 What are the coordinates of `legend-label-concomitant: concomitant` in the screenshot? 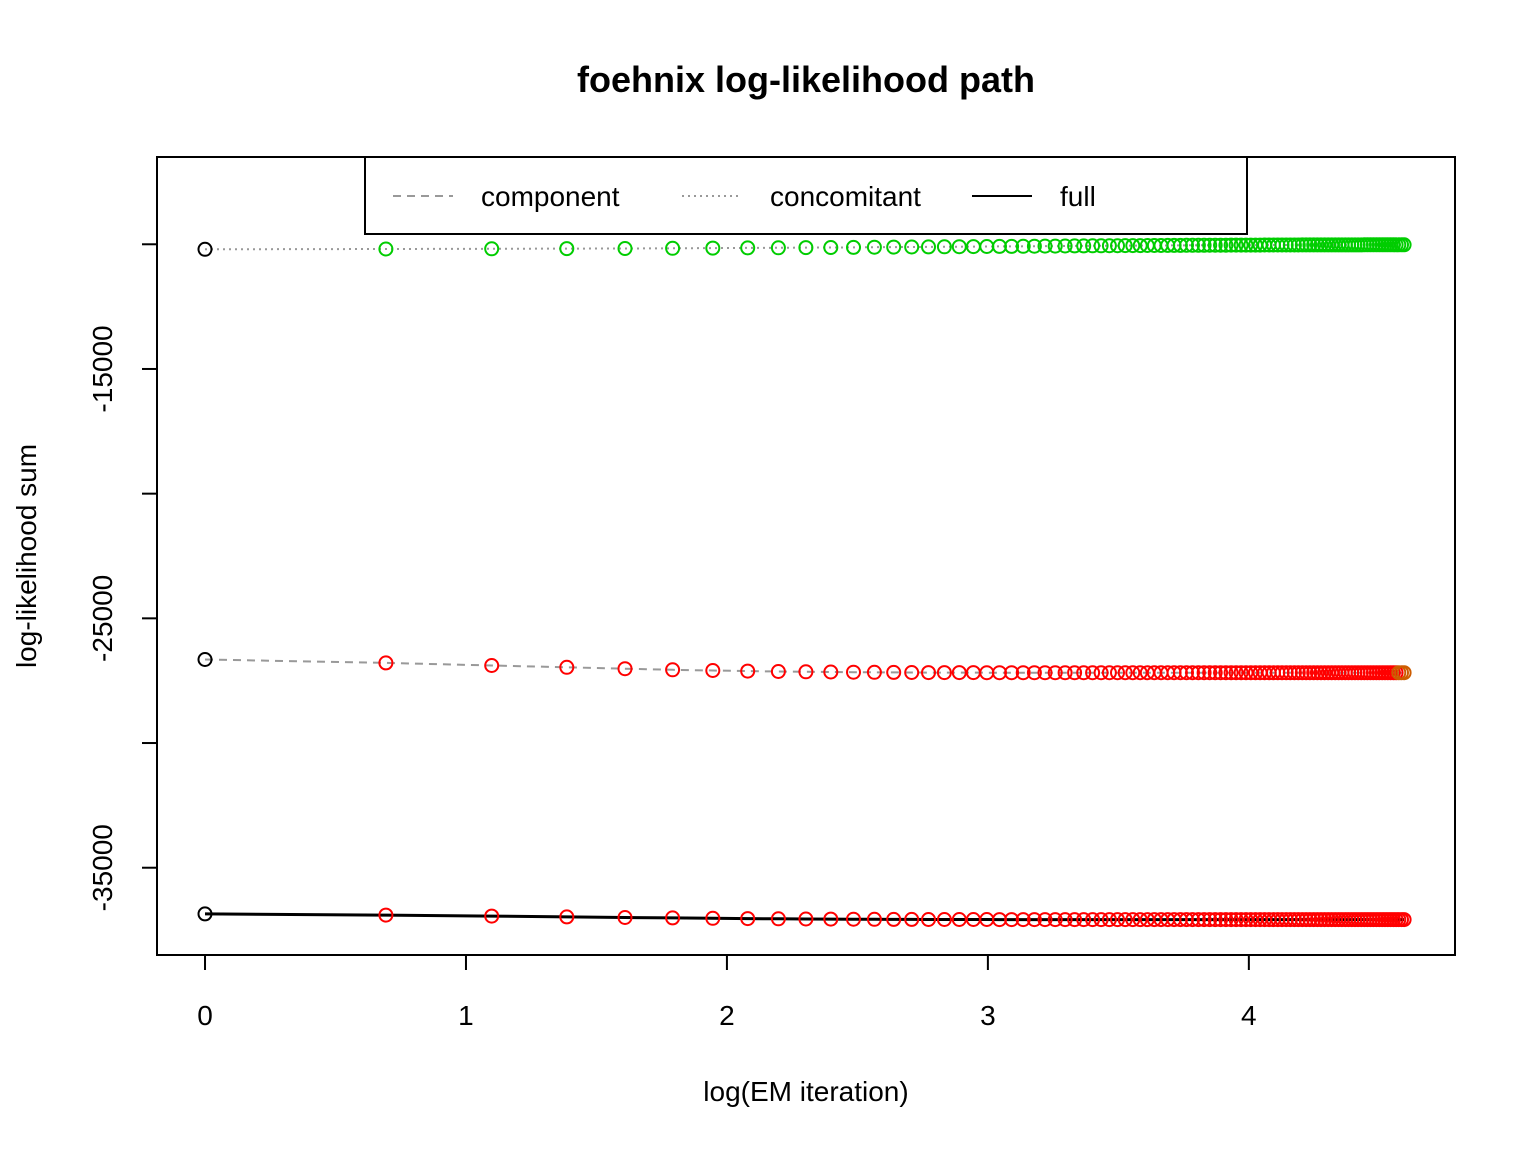 It's located at (845, 196).